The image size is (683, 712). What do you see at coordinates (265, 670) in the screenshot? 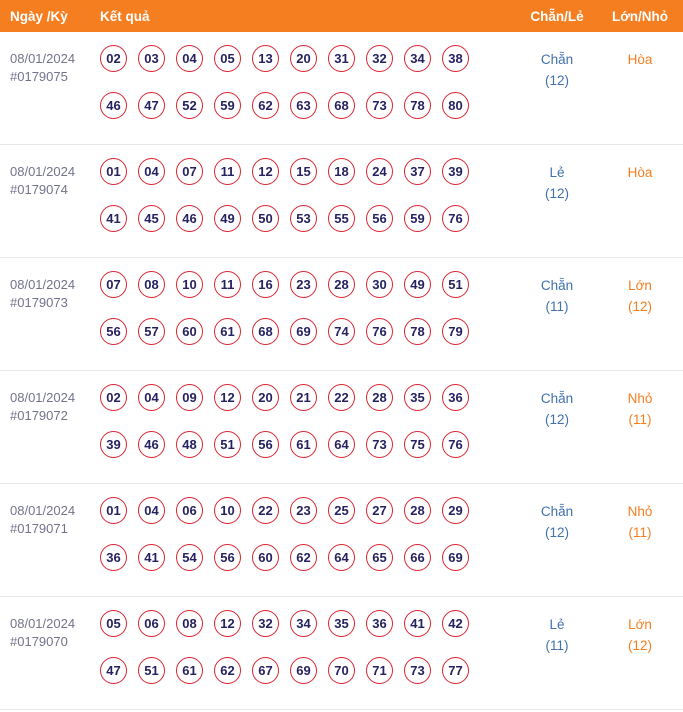
I see `lottery-number-ball: 67` at bounding box center [265, 670].